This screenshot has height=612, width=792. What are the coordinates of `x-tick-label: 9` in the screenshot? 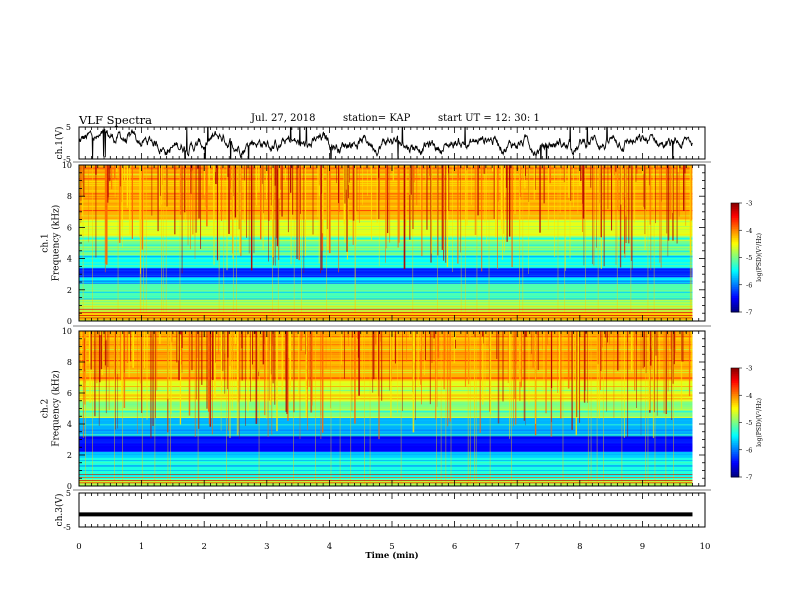 It's located at (642, 547).